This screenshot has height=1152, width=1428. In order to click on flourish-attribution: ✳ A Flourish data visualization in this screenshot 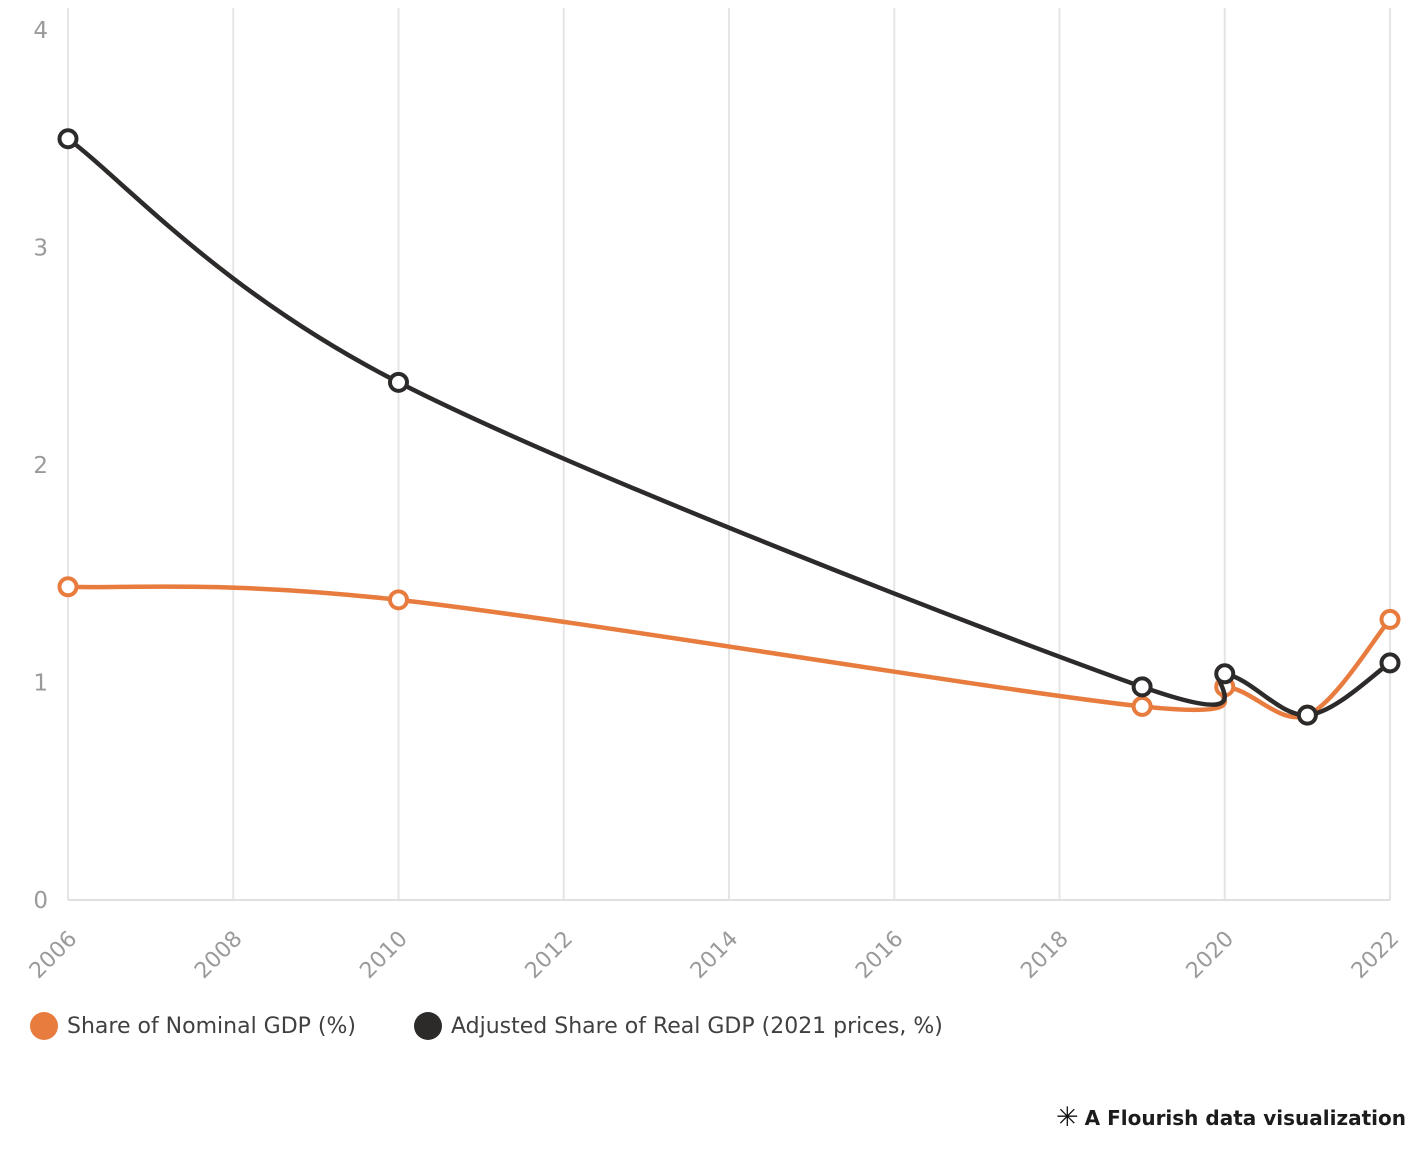, I will do `click(1231, 1117)`.